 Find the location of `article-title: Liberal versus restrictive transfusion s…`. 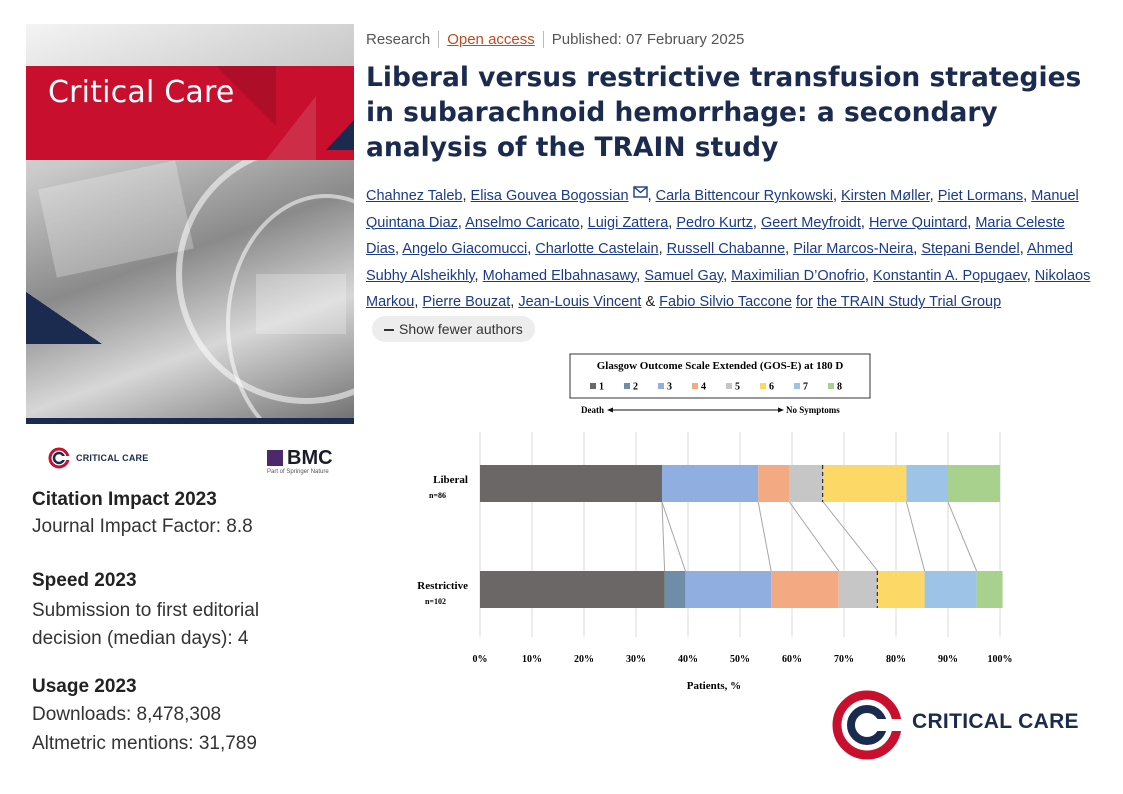

article-title: Liberal versus restrictive transfusion s… is located at coordinates (724, 112).